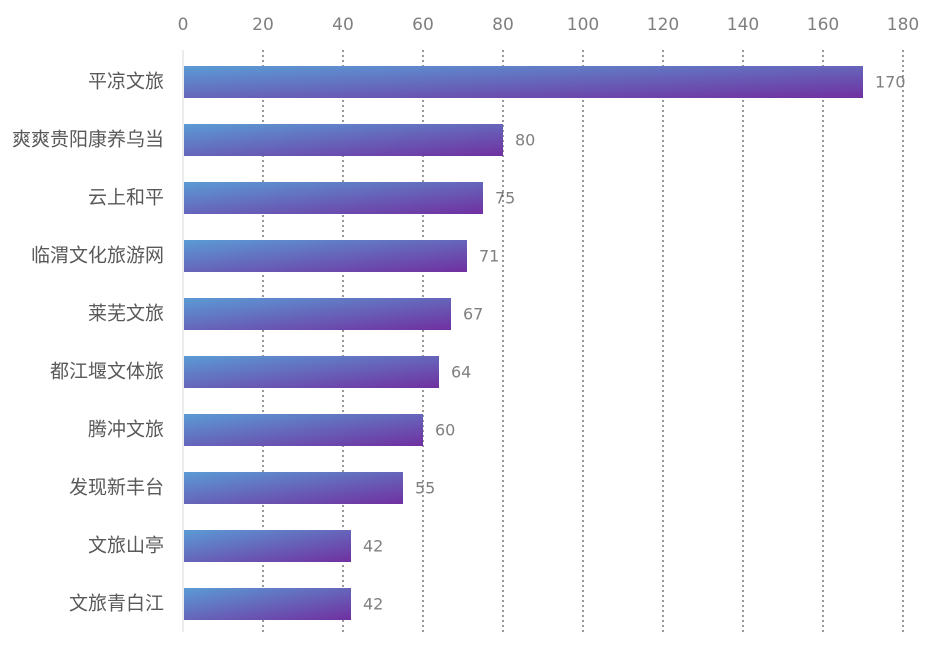  I want to click on data-label: 71, so click(489, 256).